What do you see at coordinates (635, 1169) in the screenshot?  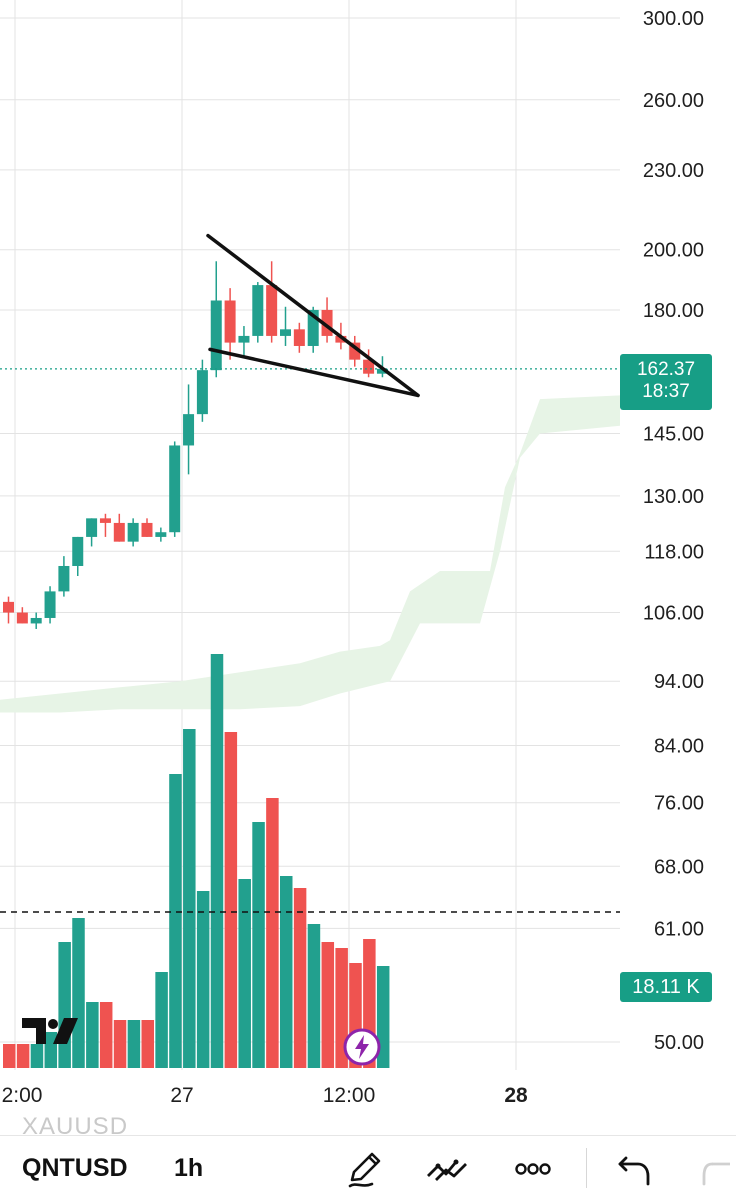 I see `undo-icon` at bounding box center [635, 1169].